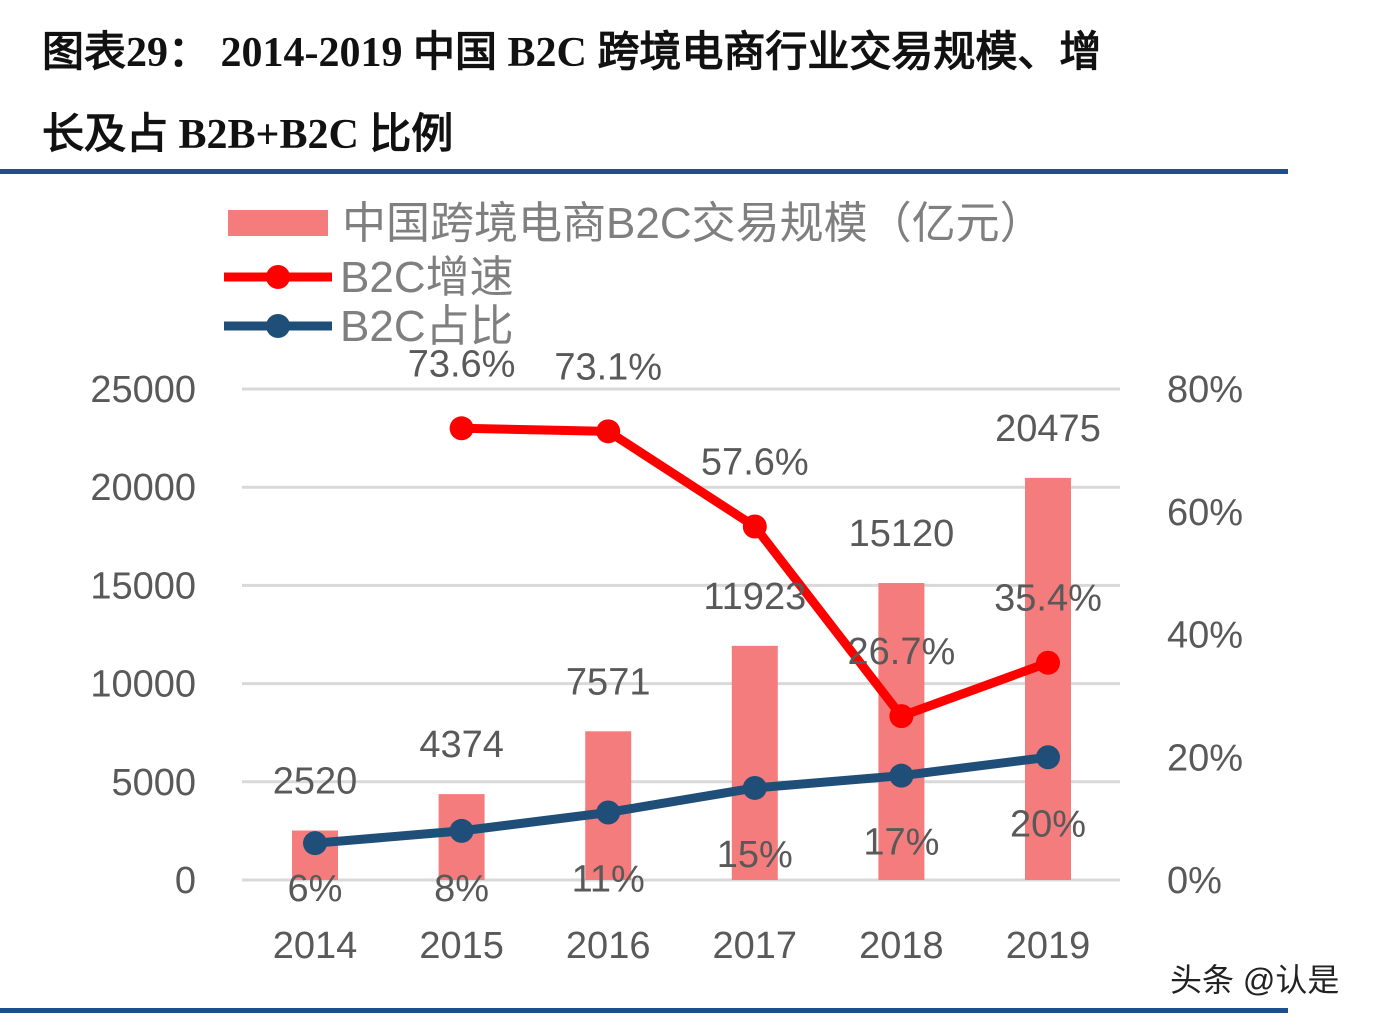 This screenshot has height=1022, width=1382. I want to click on bar-value-label: 11923, so click(754, 597).